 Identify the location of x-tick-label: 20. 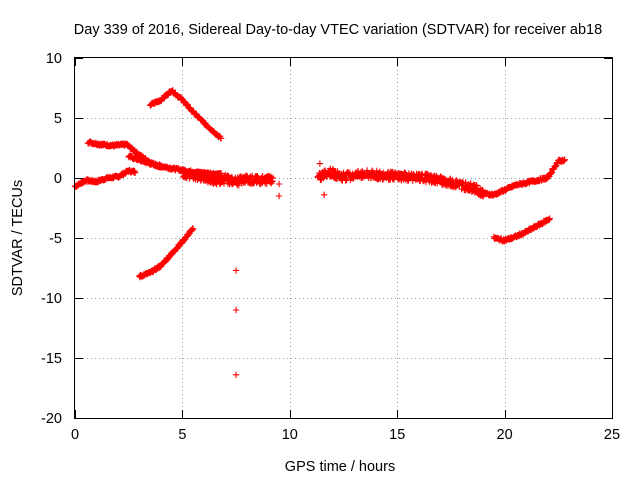
(505, 435).